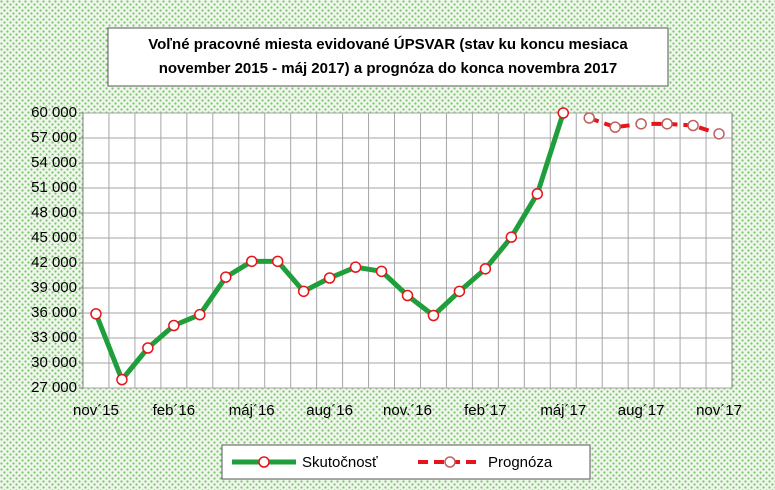 The height and width of the screenshot is (490, 775). What do you see at coordinates (641, 410) in the screenshot?
I see `x-tick-label: aug´17` at bounding box center [641, 410].